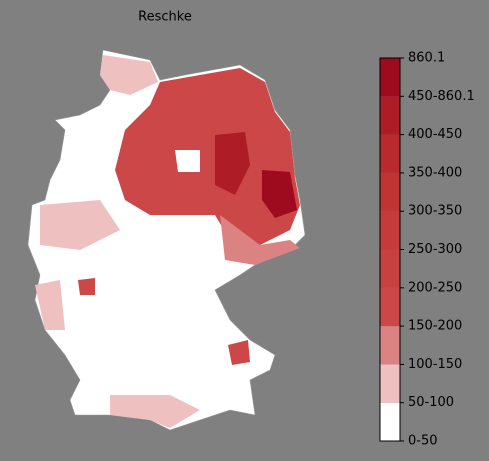 The width and height of the screenshot is (489, 461). Describe the element at coordinates (431, 402) in the screenshot. I see `colorbar-label: 50-100` at that location.